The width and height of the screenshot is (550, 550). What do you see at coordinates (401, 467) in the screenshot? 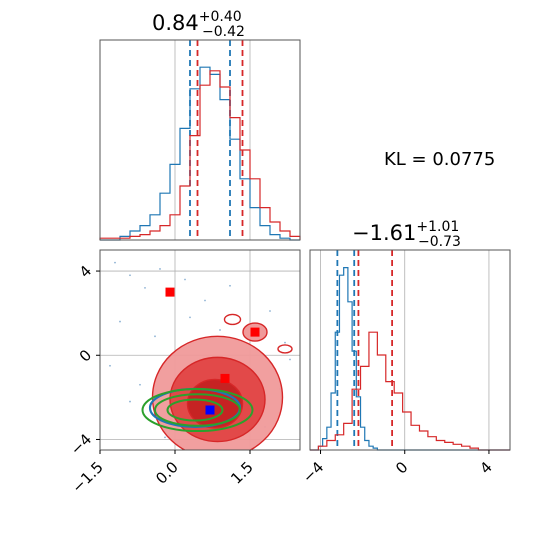
I see `right-xtick-label-1: 0` at bounding box center [401, 467].